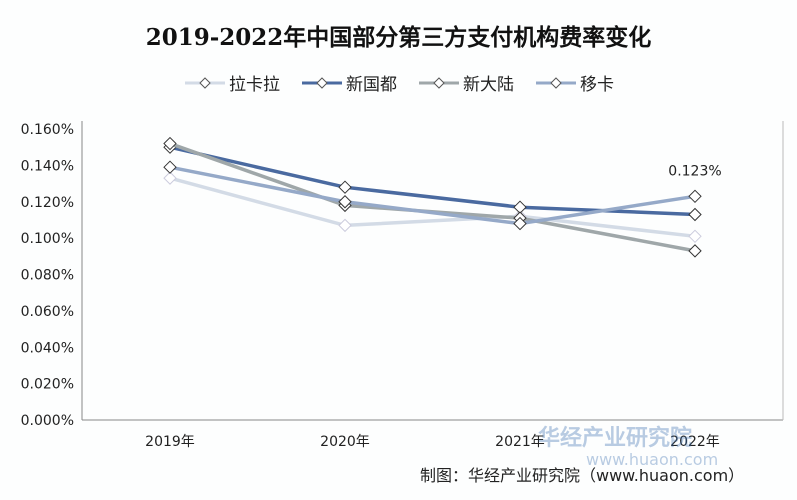 This screenshot has width=797, height=500. What do you see at coordinates (345, 442) in the screenshot?
I see `x-tick-label: 2020年` at bounding box center [345, 442].